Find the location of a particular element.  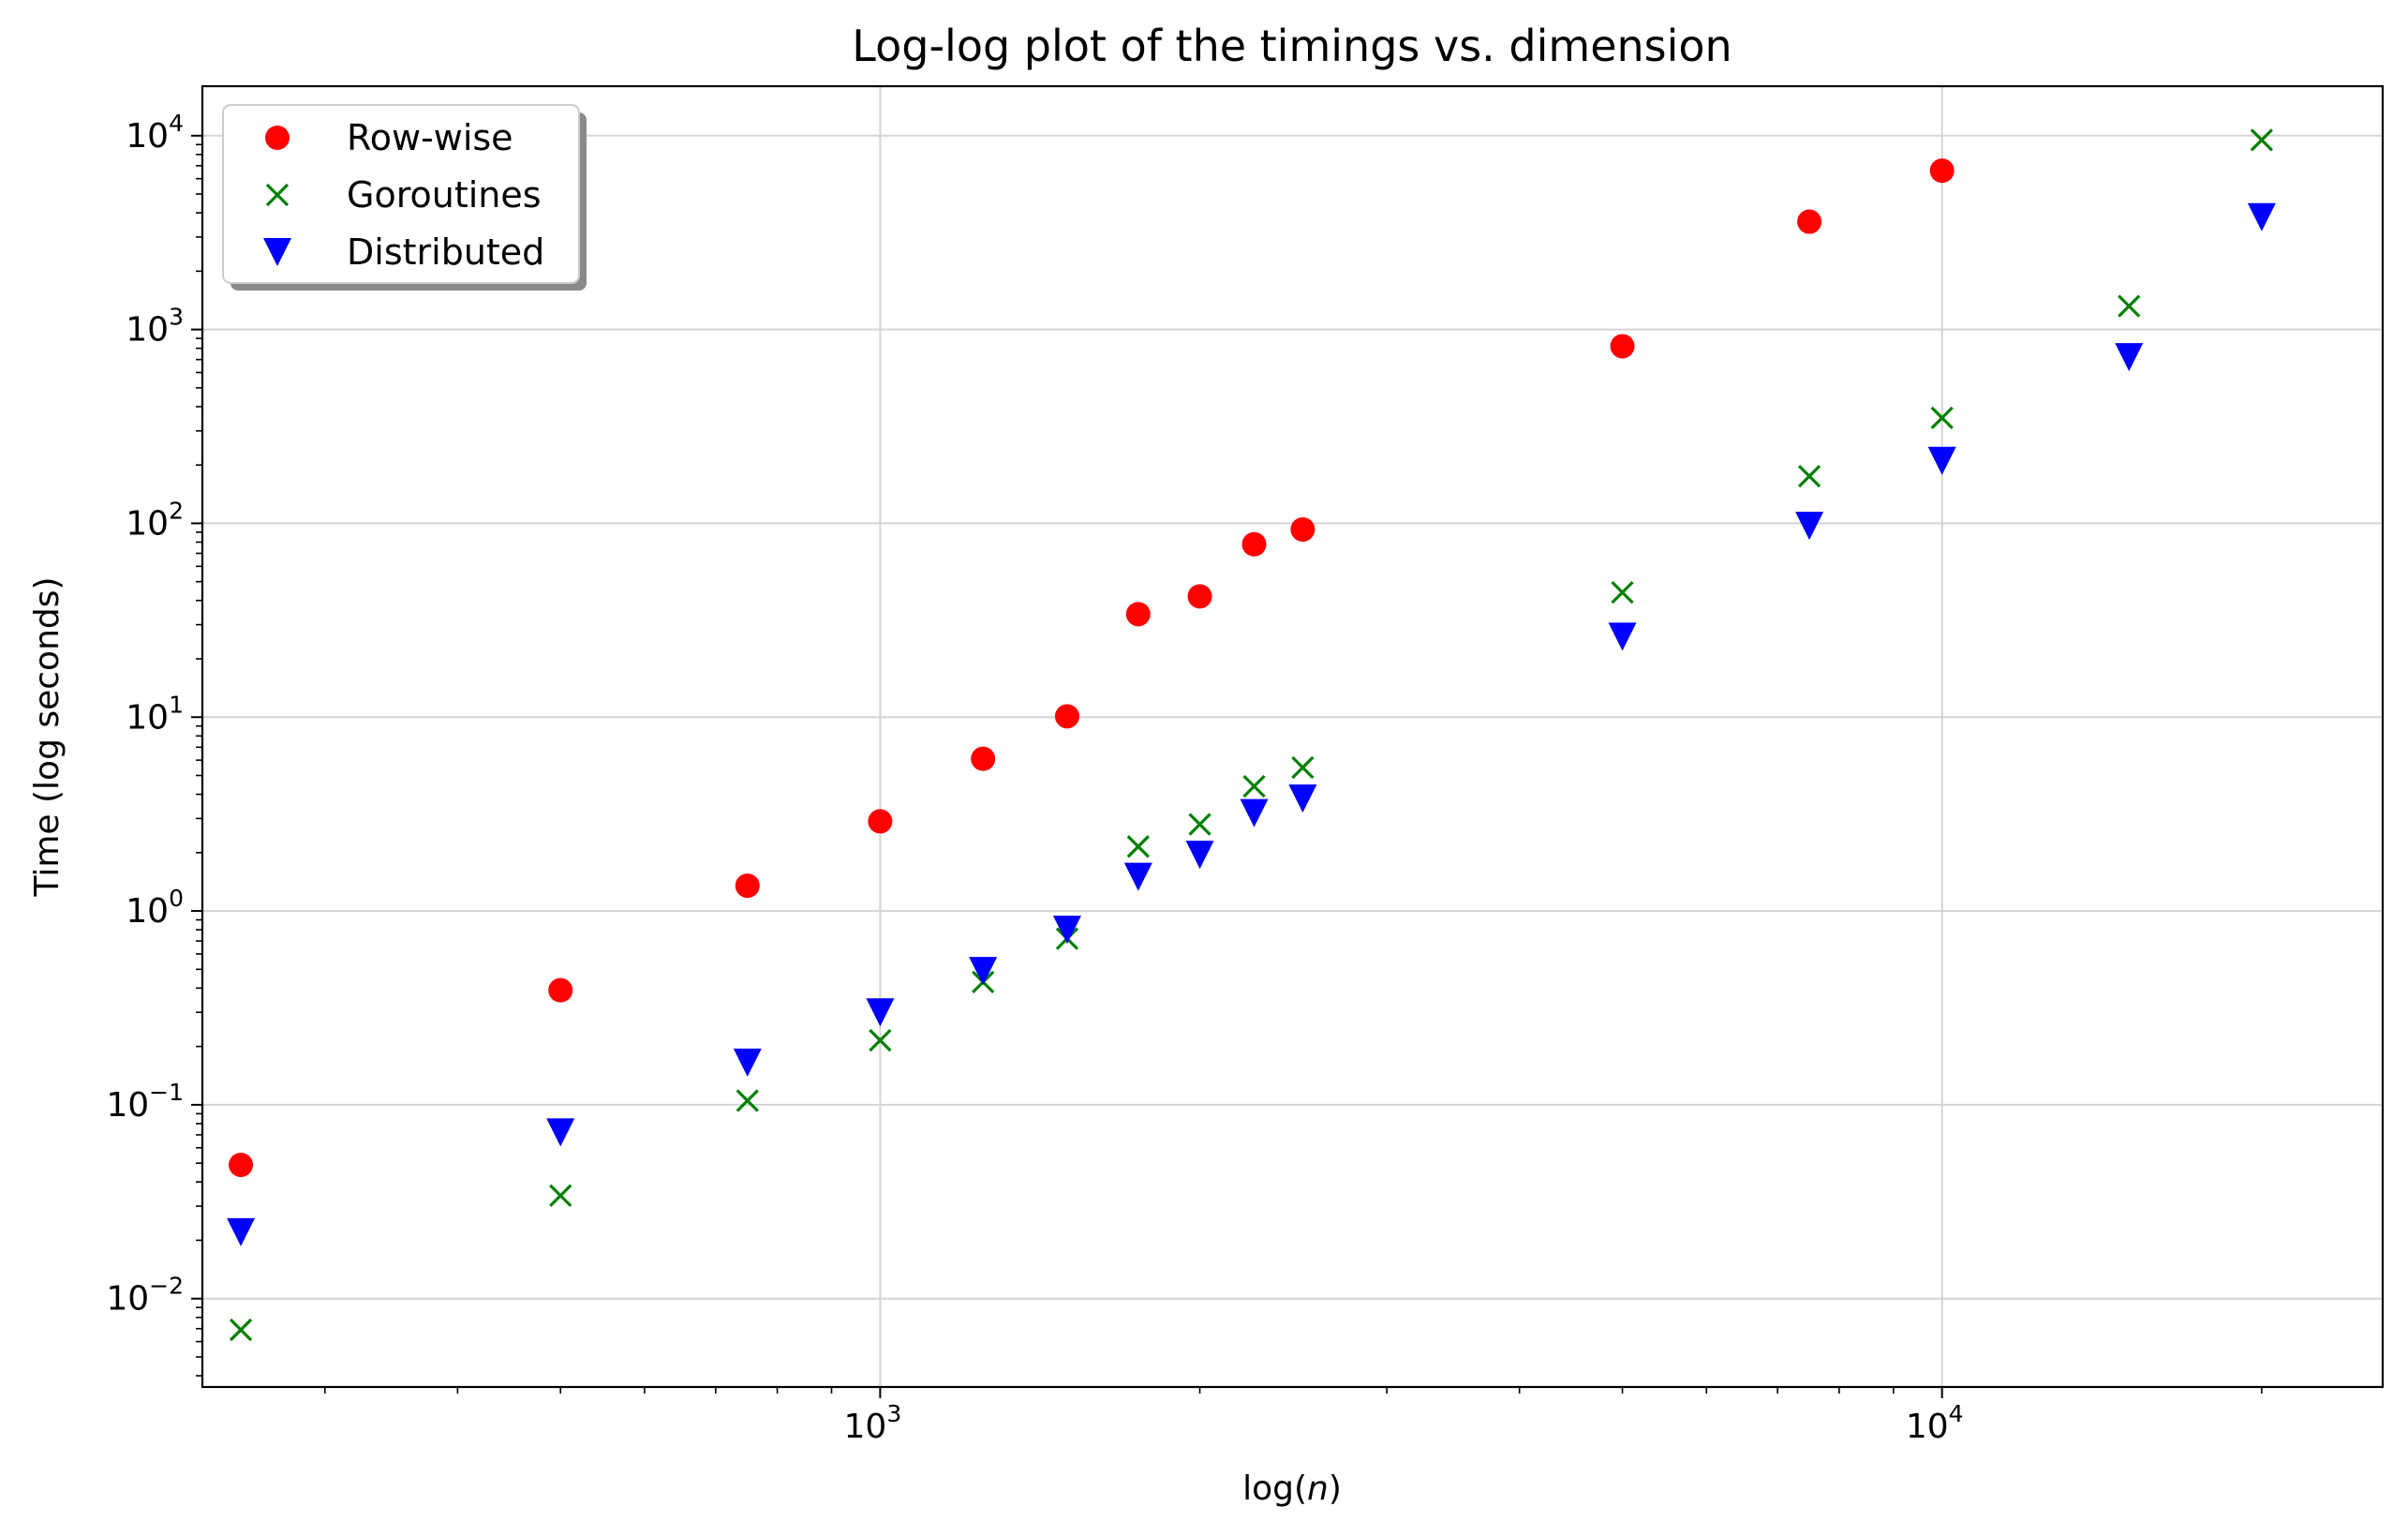

x-tick-label: 10⁴ is located at coordinates (1935, 1423).